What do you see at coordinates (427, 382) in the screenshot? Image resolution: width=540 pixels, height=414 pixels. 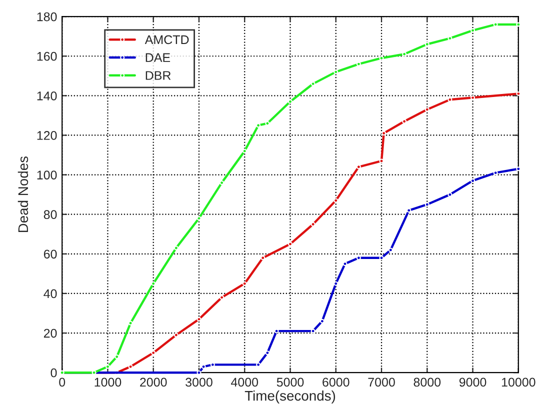 I see `x-tick-label: 8000` at bounding box center [427, 382].